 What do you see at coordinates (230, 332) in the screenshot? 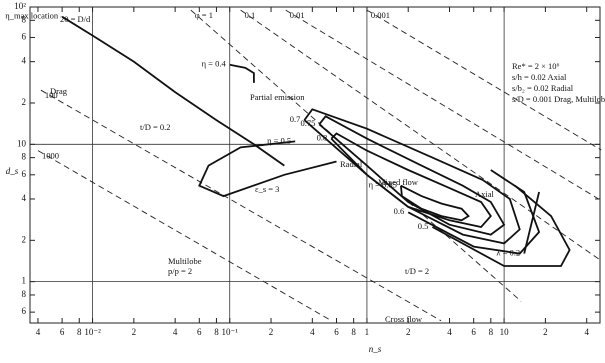
I see `x-tick-label: 10⁻¹` at bounding box center [230, 332].